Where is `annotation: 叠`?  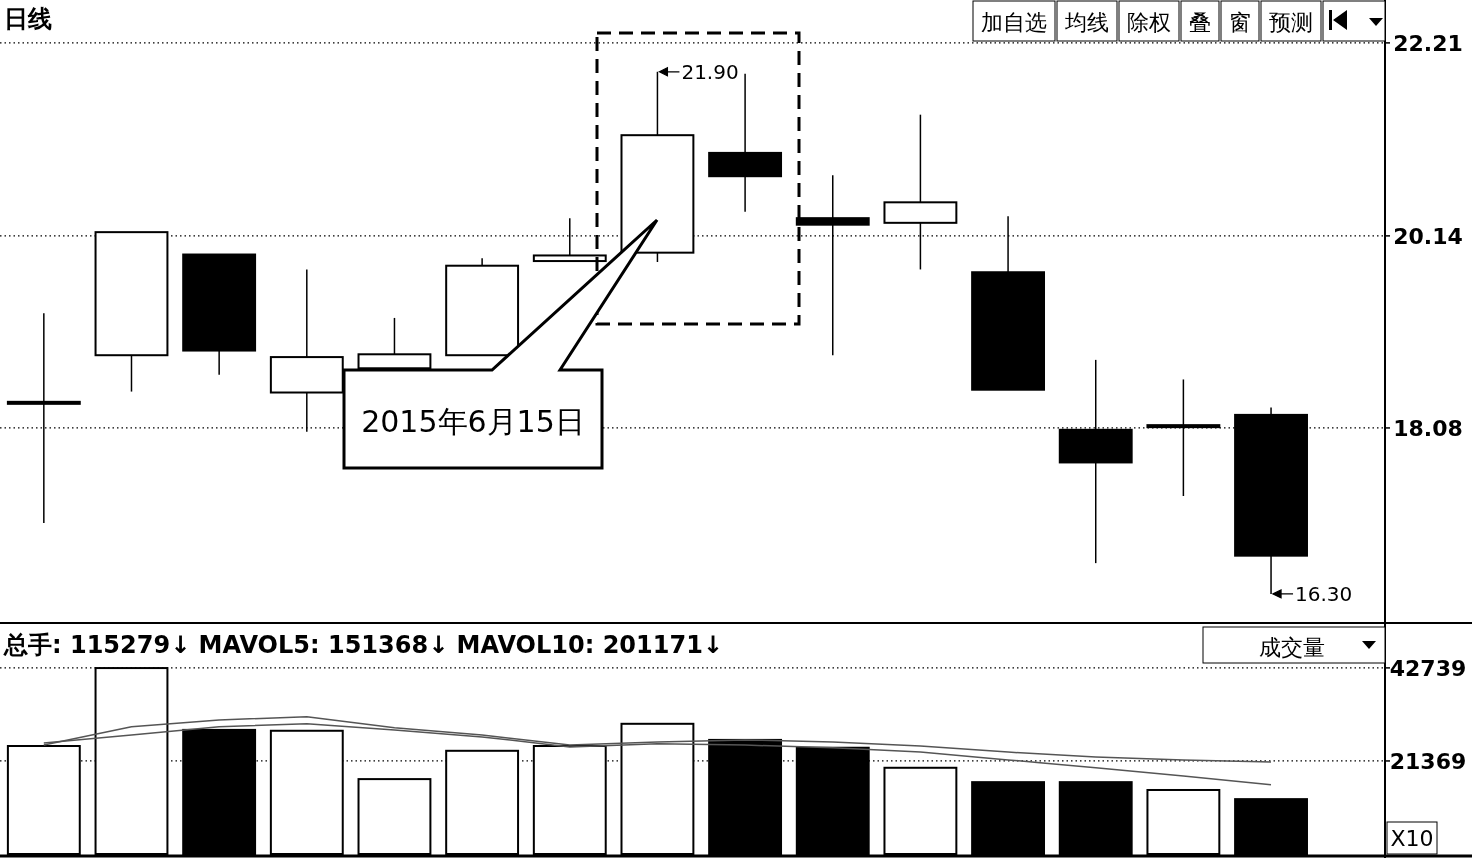 annotation: 叠 is located at coordinates (1200, 22).